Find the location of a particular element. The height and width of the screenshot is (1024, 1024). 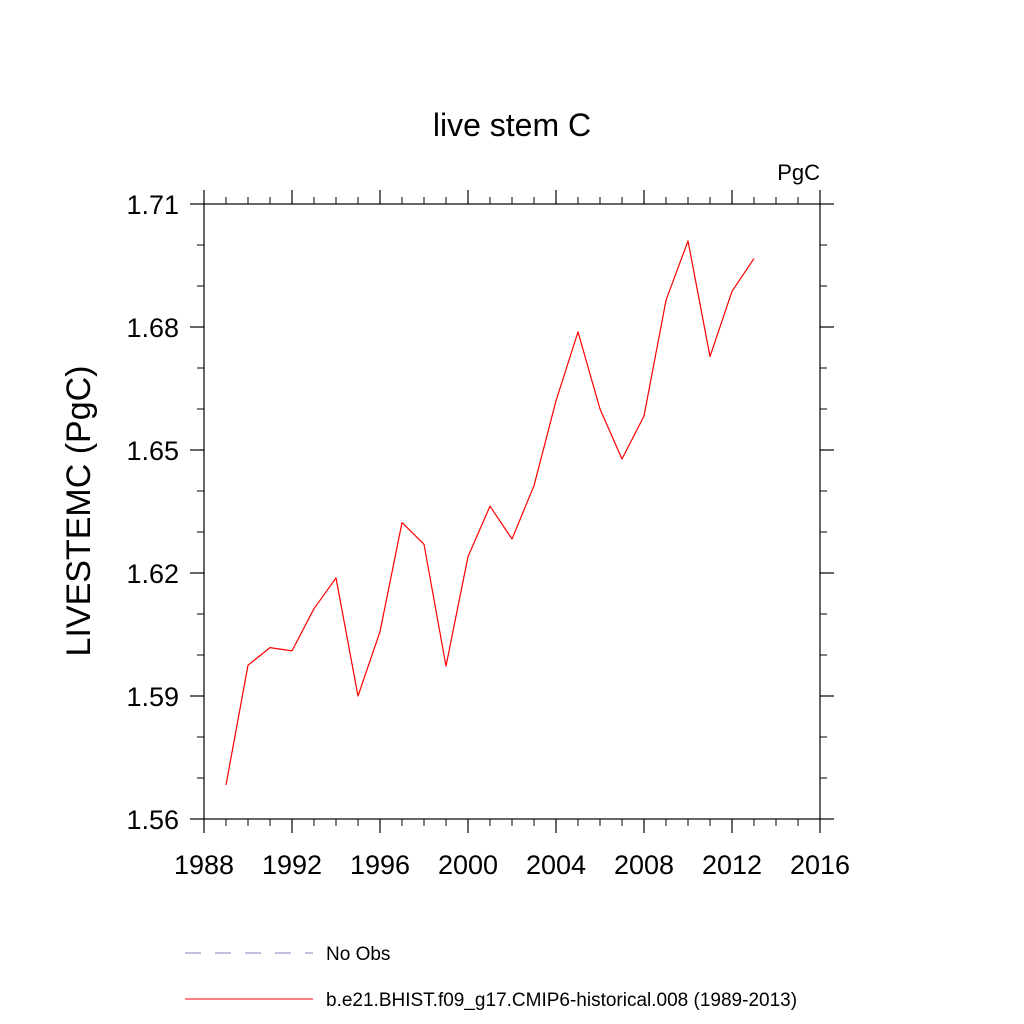

x-tick-label: 2008 is located at coordinates (644, 865).